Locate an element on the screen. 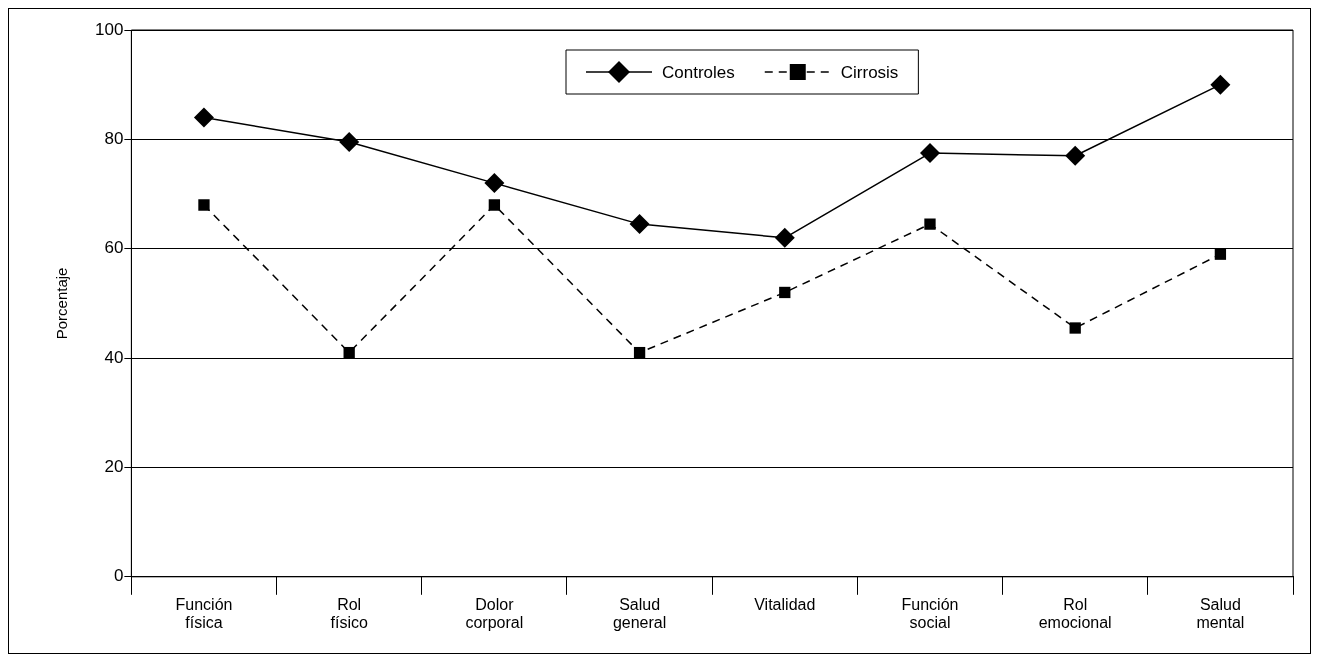  x-tick-label: Vitalidad is located at coordinates (785, 605).